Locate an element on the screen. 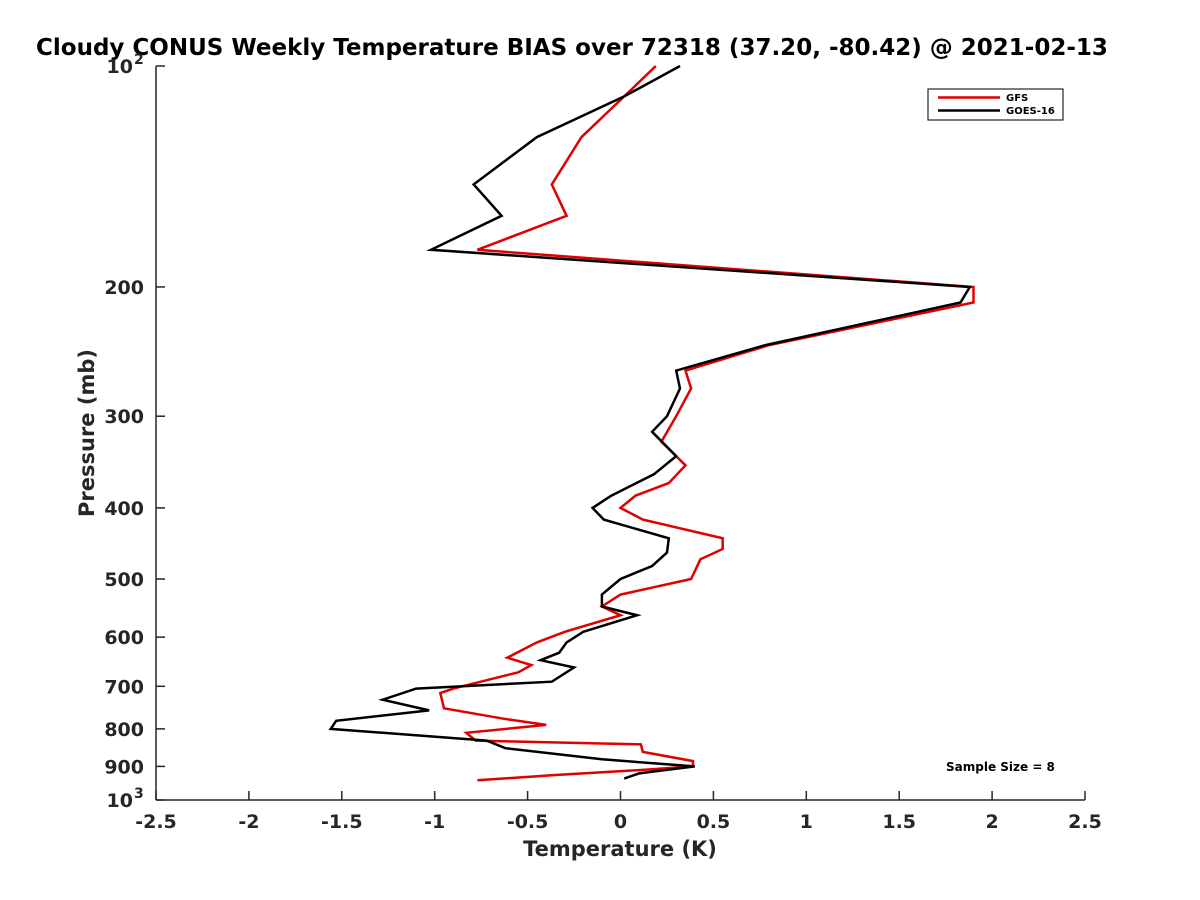 Image resolution: width=1200 pixels, height=900 pixels. x-axis-label: Temperature (K) is located at coordinates (620, 849).